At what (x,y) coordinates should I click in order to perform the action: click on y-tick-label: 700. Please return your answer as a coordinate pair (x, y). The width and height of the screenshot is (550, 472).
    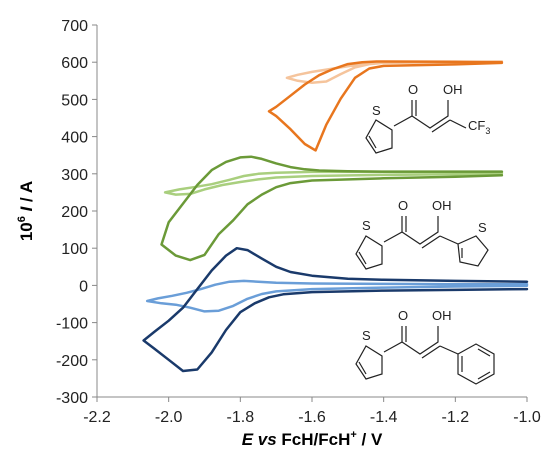
    Looking at the image, I should click on (74, 26).